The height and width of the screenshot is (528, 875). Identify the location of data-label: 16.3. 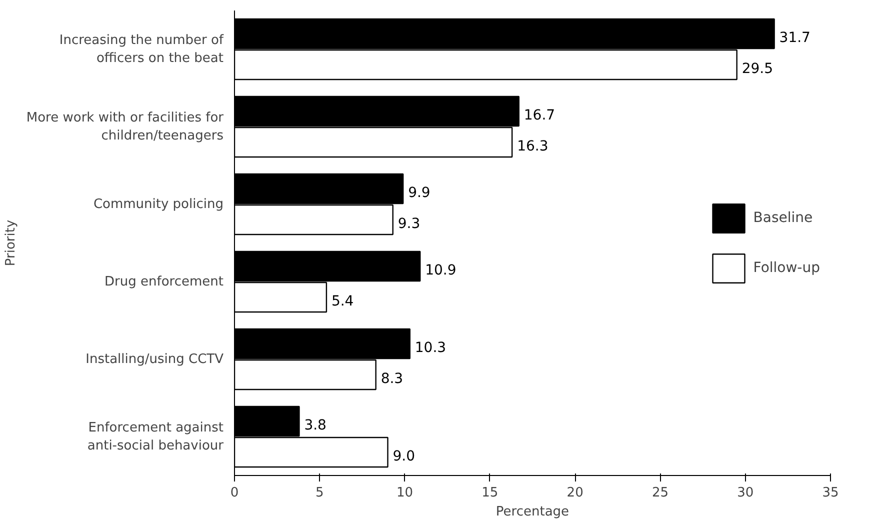
(532, 146).